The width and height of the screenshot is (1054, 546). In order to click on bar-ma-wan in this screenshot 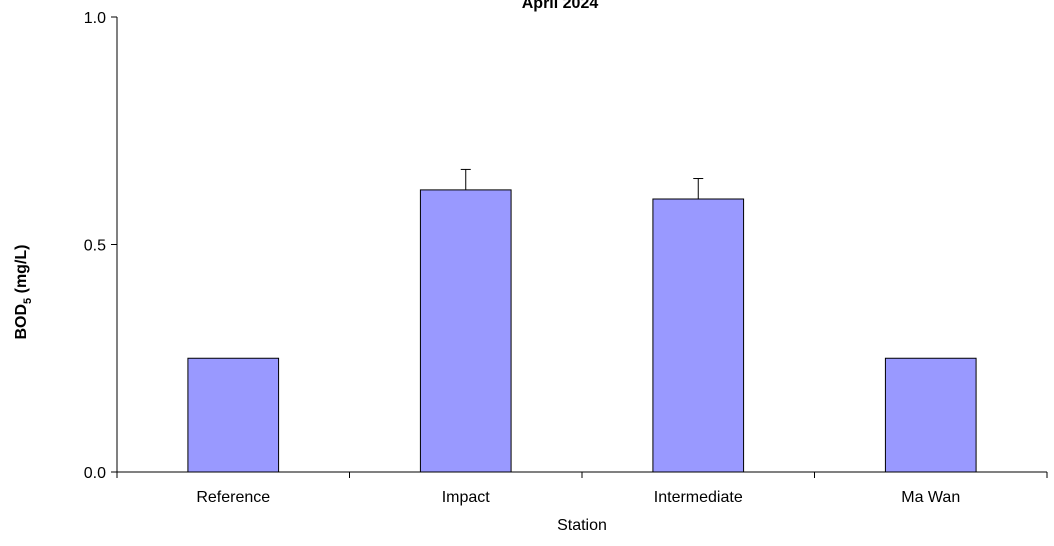, I will do `click(930, 415)`.